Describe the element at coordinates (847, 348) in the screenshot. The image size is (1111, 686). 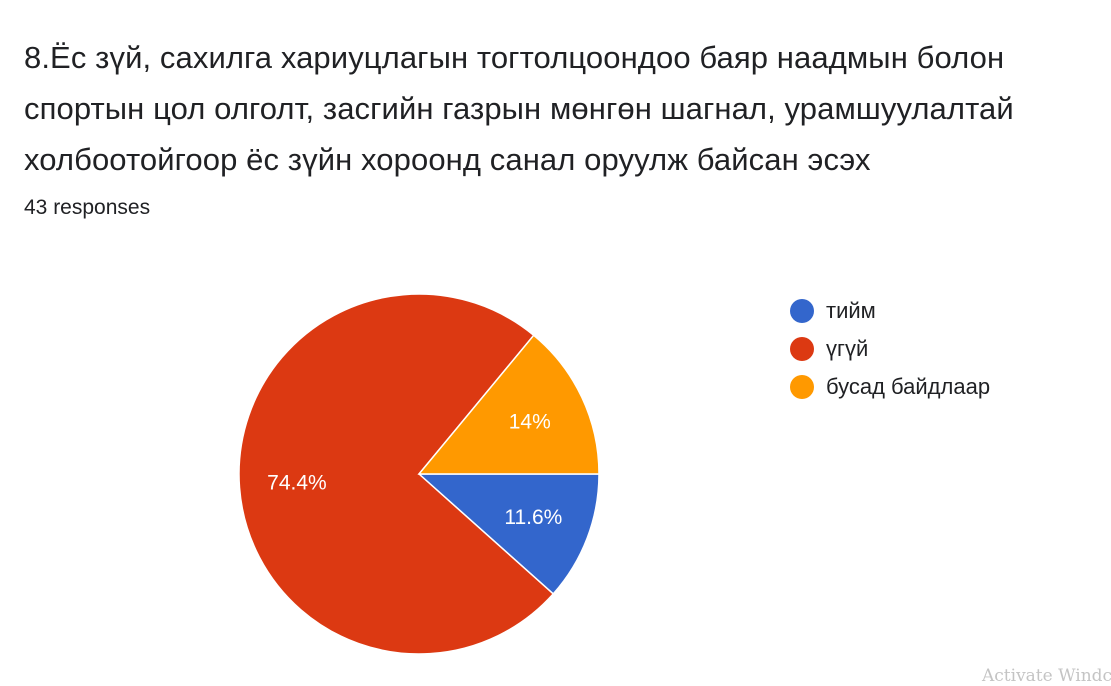
I see `legend-label: үгүй` at that location.